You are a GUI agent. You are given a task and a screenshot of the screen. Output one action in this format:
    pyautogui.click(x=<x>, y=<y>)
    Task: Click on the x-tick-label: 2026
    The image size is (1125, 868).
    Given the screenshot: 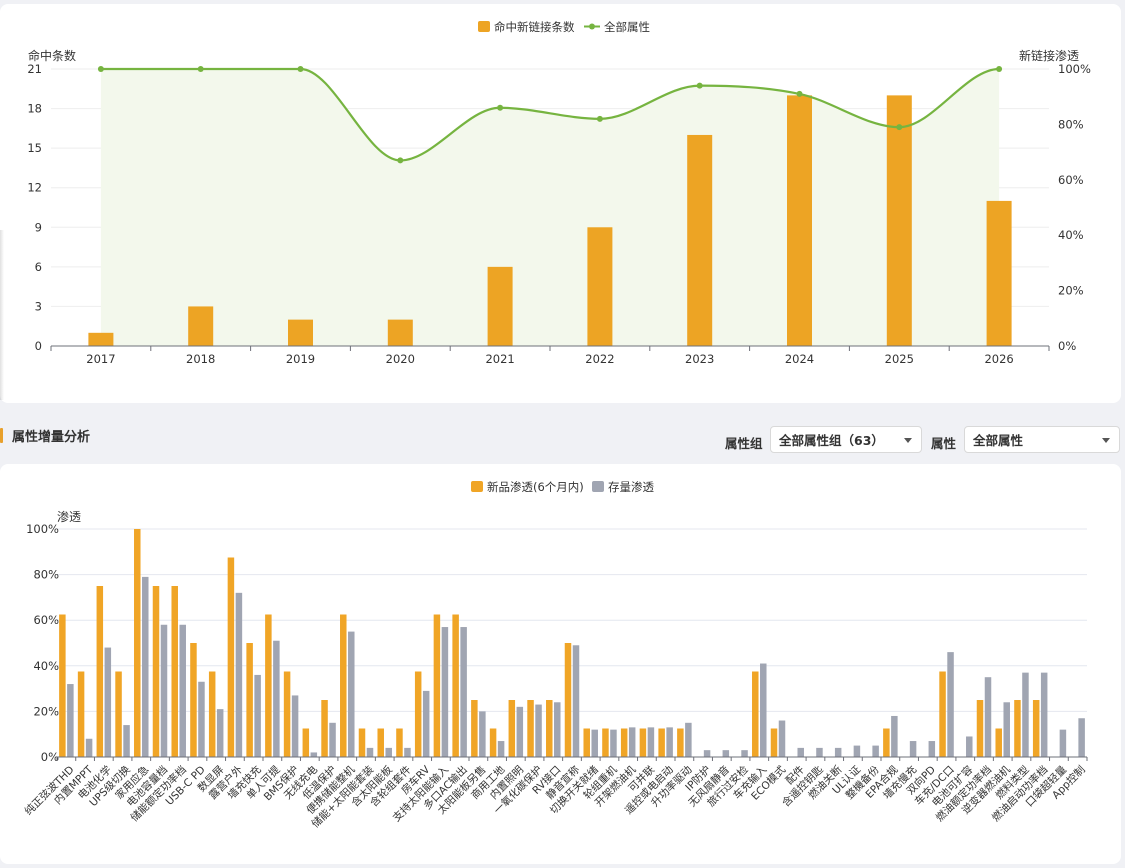 What is the action you would take?
    pyautogui.click(x=998, y=359)
    